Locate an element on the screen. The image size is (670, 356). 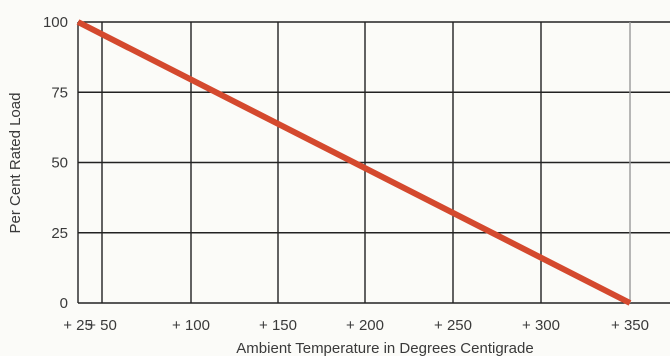
x-tick-label: + 200 is located at coordinates (365, 325).